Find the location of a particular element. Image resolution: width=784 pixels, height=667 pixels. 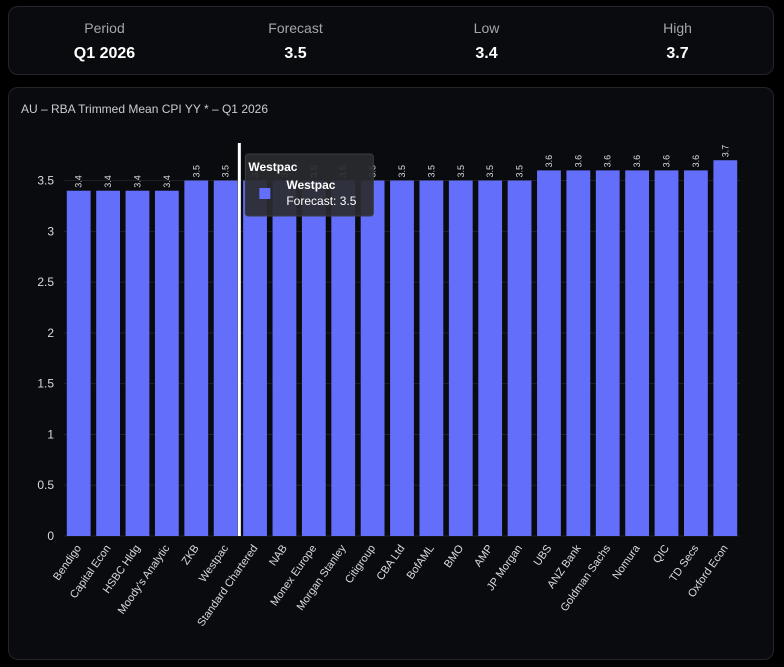

bar-data-label: 3.7 is located at coordinates (725, 151).